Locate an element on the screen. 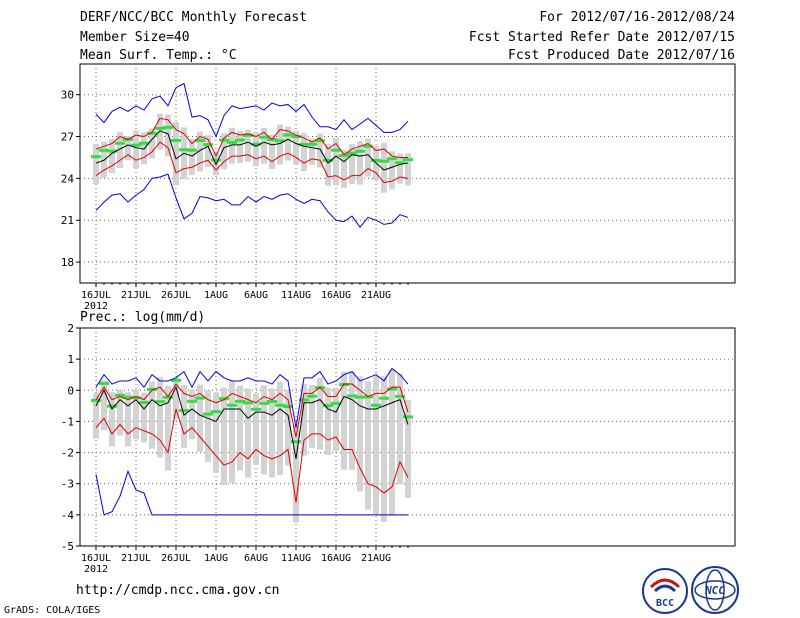 The image size is (800, 618). grads-credit: GrADS: COLA/IGES is located at coordinates (52, 610).